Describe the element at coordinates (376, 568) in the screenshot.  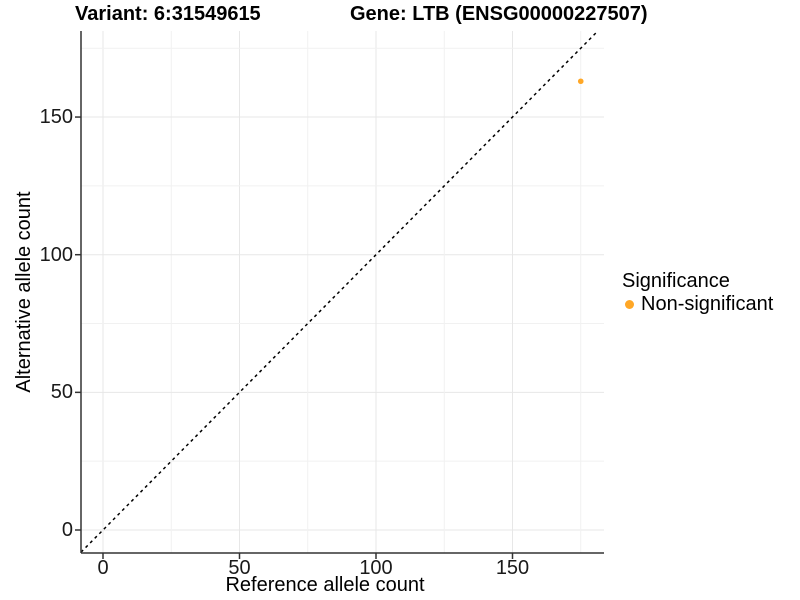
I see `x-tick-label-100: 100` at that location.